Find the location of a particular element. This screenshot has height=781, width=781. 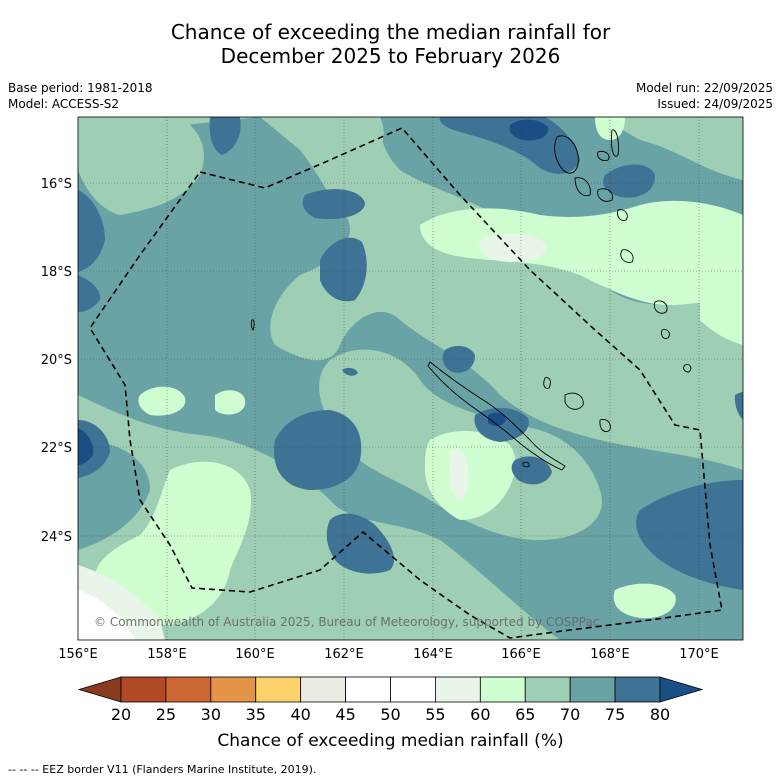

vanuatu-north is located at coordinates (615, 143).